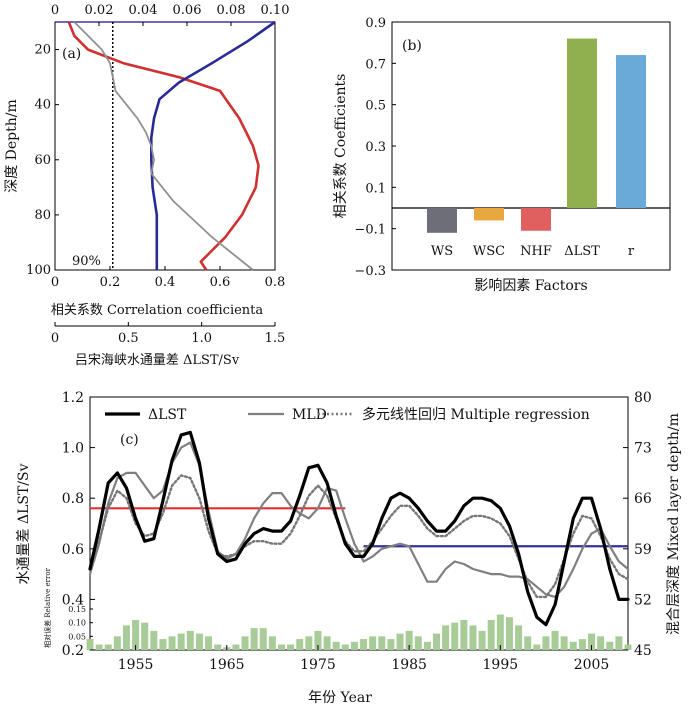 Image resolution: width=700 pixels, height=709 pixels. I want to click on relative-error-bar-2006, so click(601, 643).